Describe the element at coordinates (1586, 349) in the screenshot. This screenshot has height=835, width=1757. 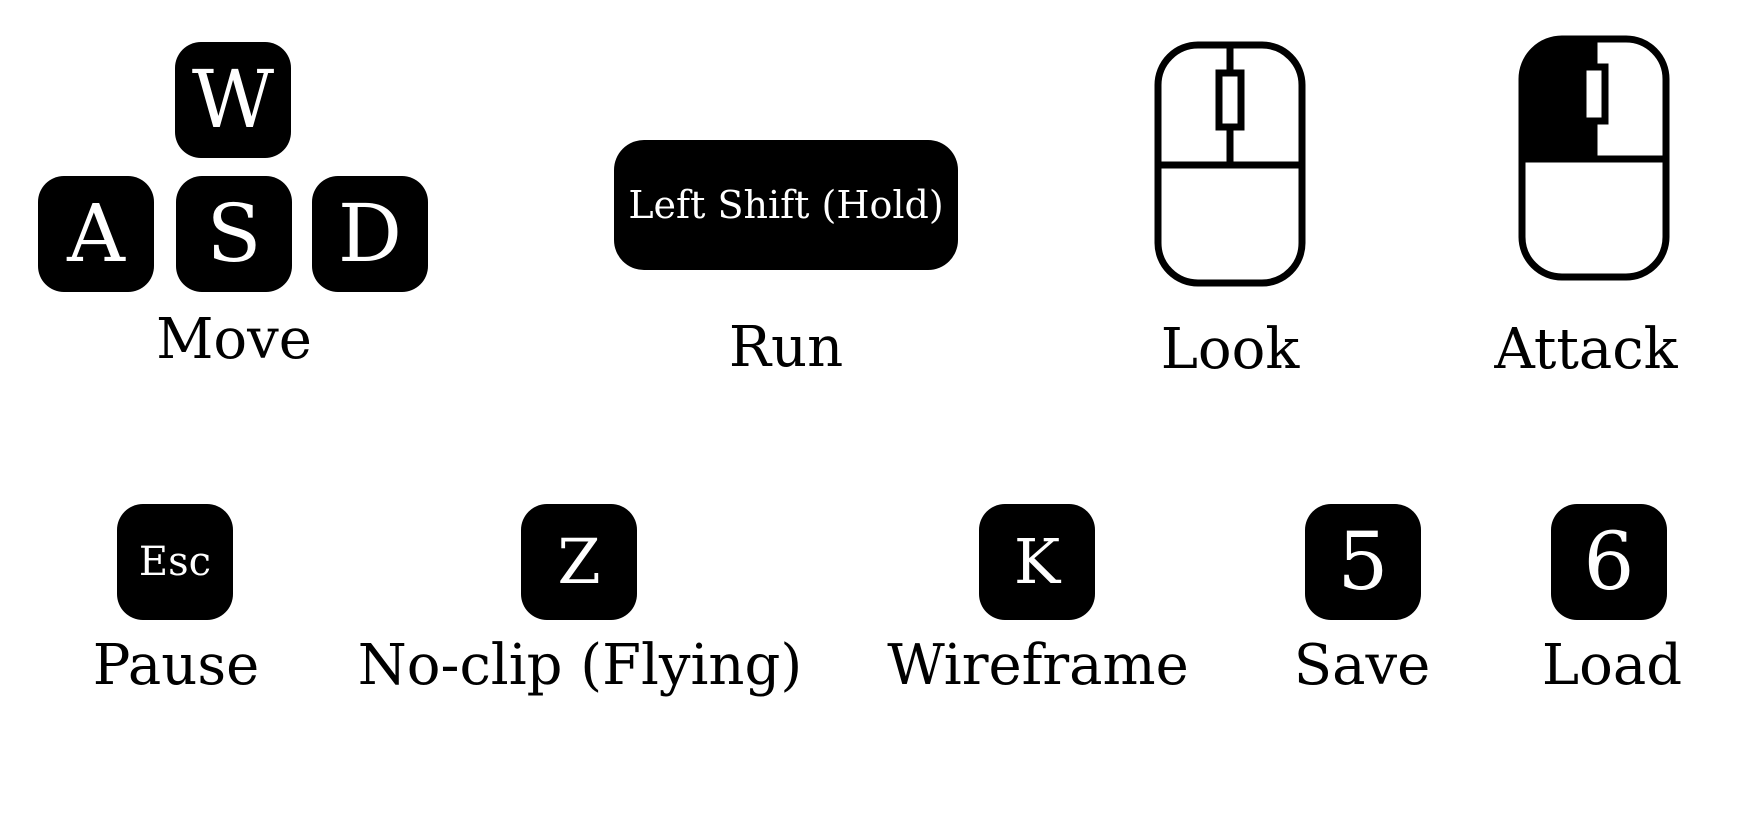
I see `attack-label: Attack` at that location.